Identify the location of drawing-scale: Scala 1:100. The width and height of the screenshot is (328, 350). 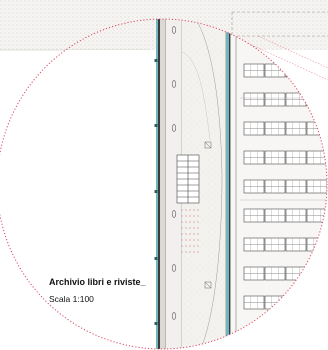
(71, 299).